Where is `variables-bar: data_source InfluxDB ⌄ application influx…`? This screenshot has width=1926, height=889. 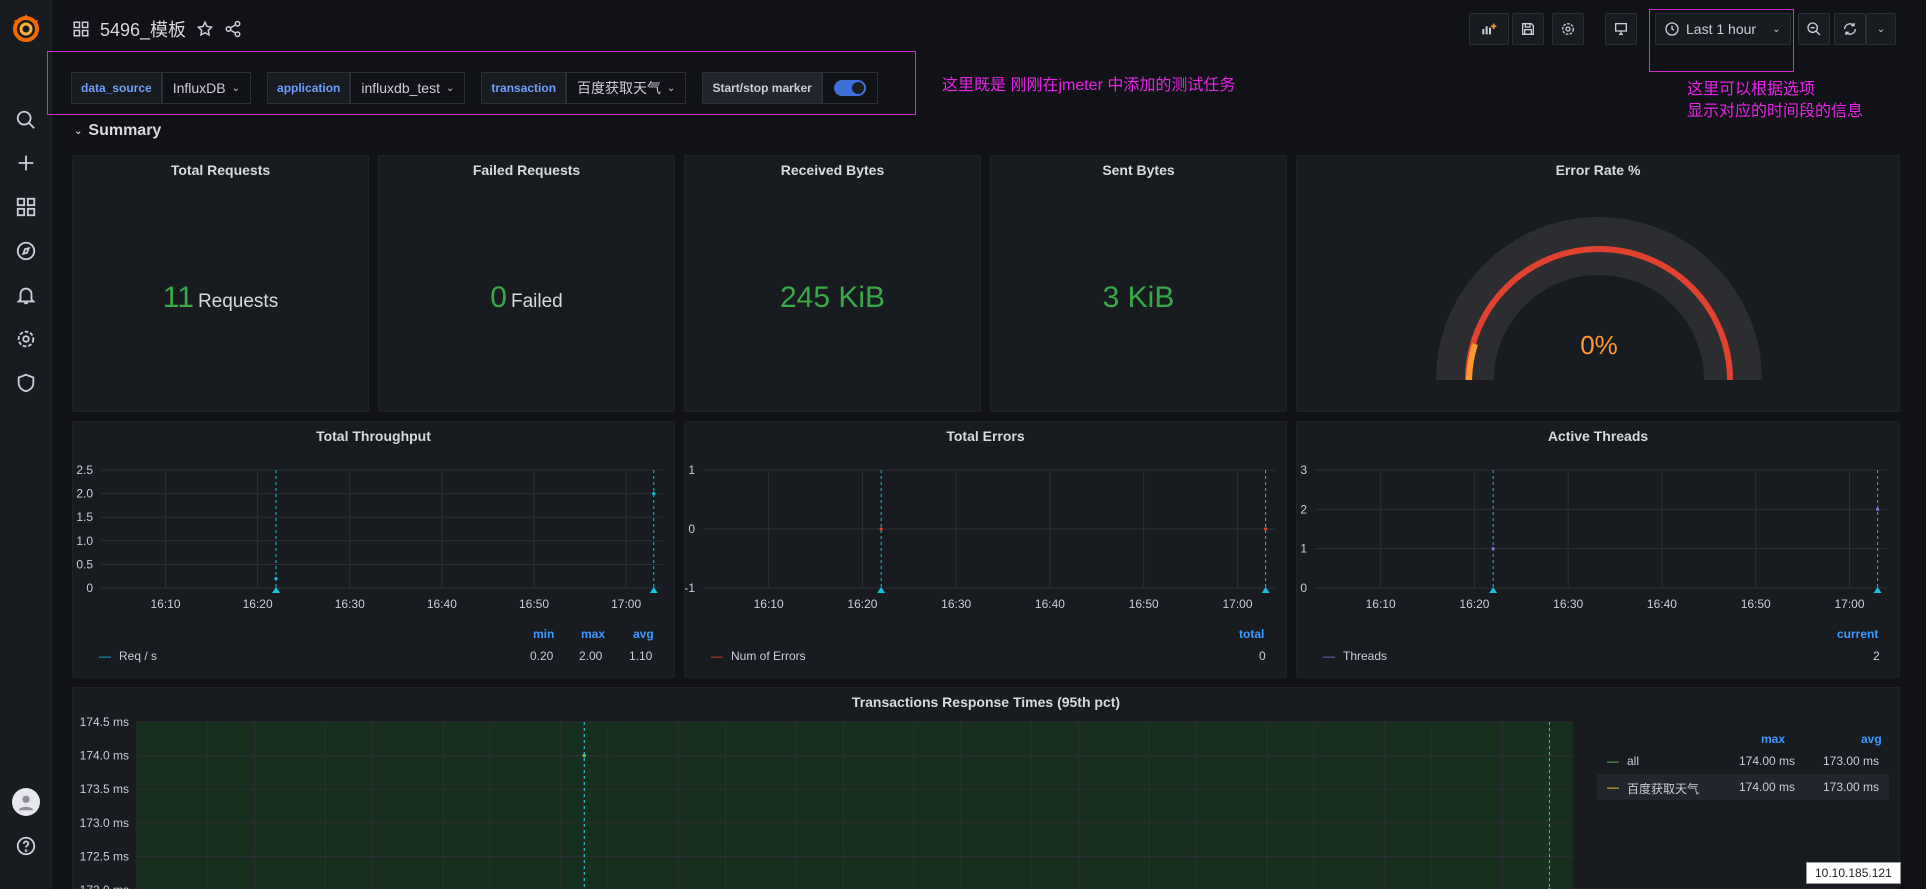
variables-bar: data_source InfluxDB ⌄ application influx… is located at coordinates (474, 88).